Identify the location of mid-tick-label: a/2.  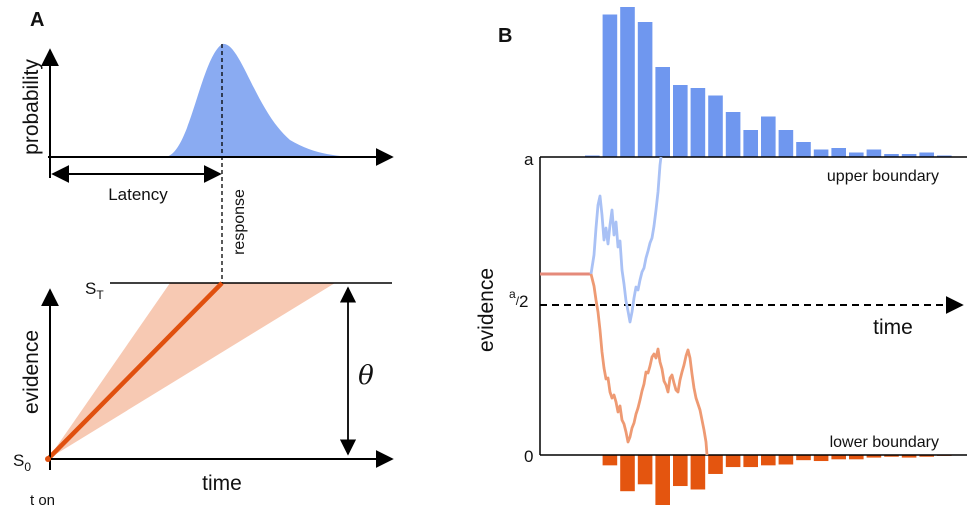
(519, 299).